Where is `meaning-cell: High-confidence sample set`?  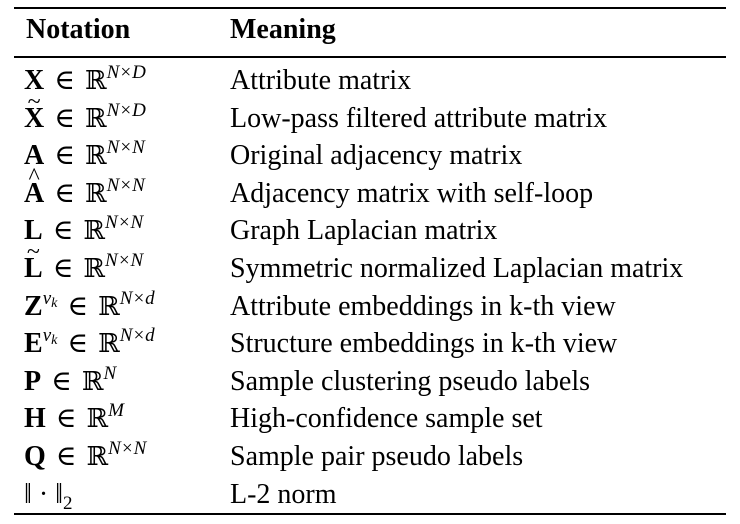
meaning-cell: High-confidence sample set is located at coordinates (386, 419).